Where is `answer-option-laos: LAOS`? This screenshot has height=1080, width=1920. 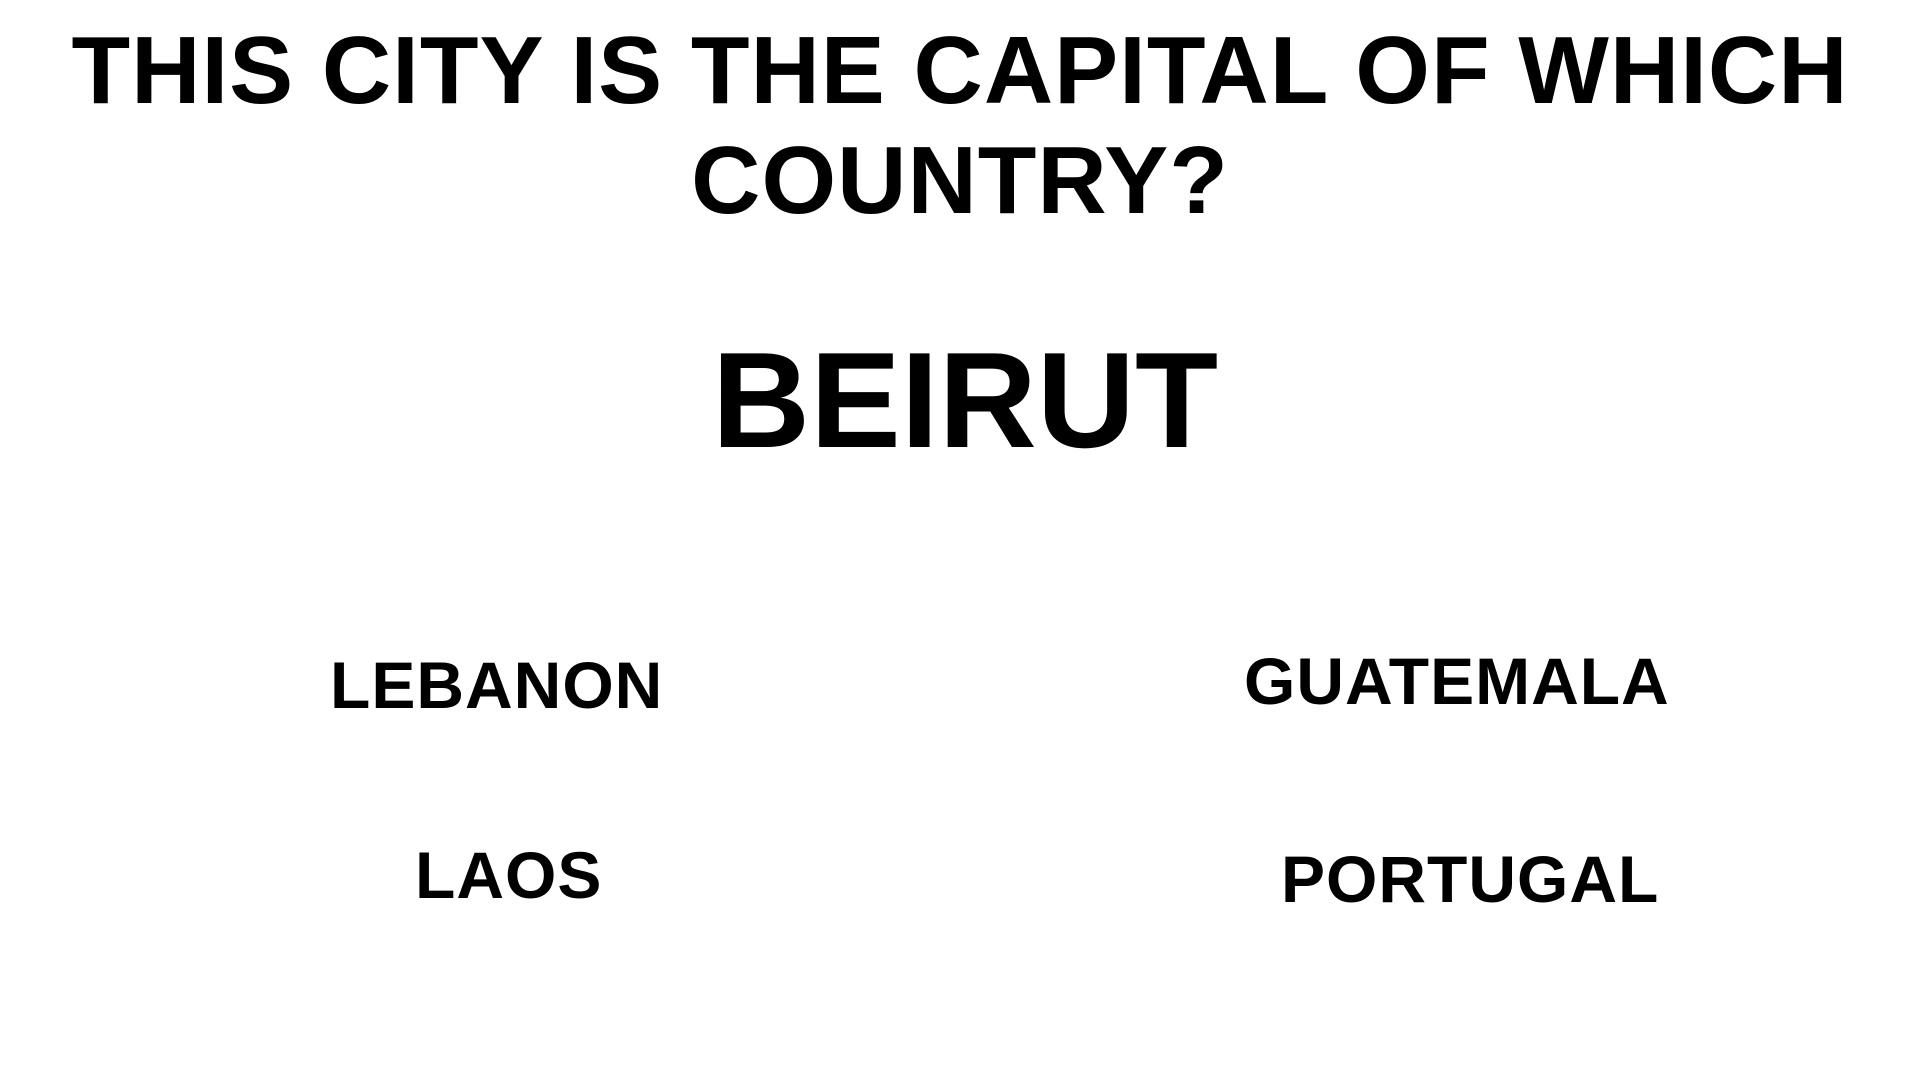 answer-option-laos: LAOS is located at coordinates (509, 875).